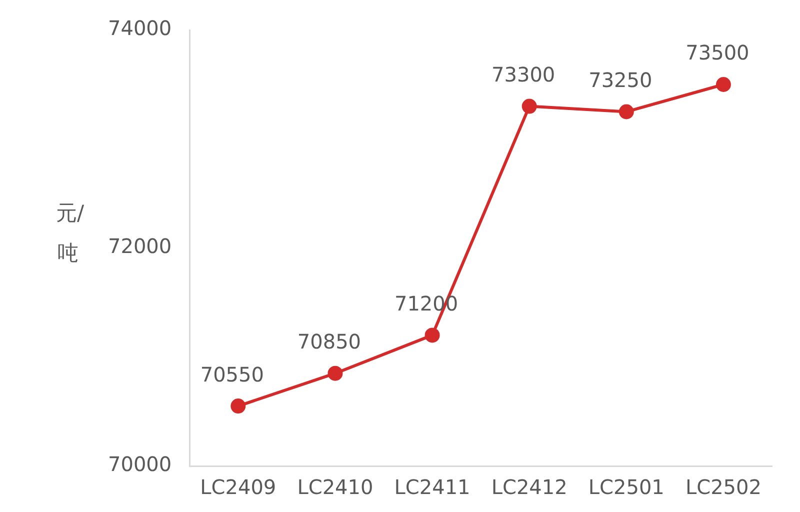 The image size is (800, 512). I want to click on data-label: 73300, so click(524, 74).